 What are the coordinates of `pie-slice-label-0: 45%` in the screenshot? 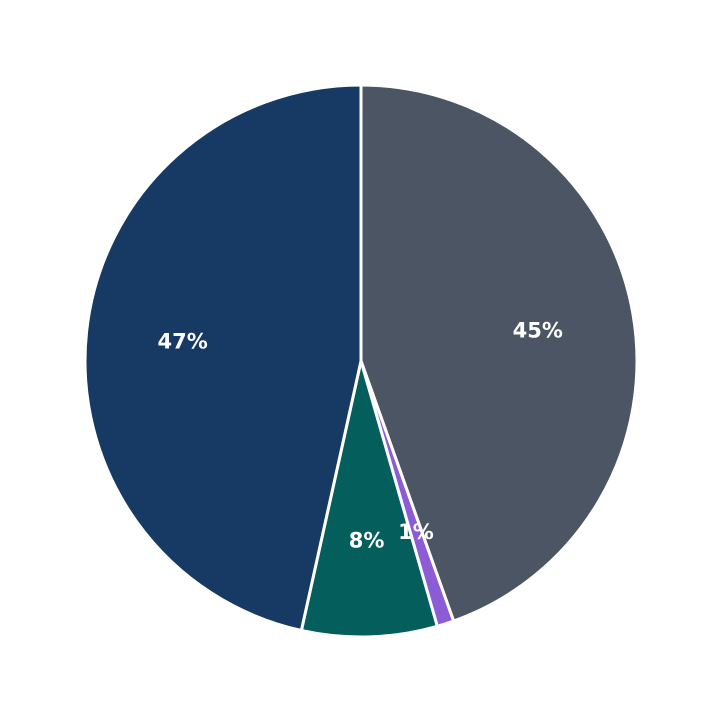 It's located at (538, 330).